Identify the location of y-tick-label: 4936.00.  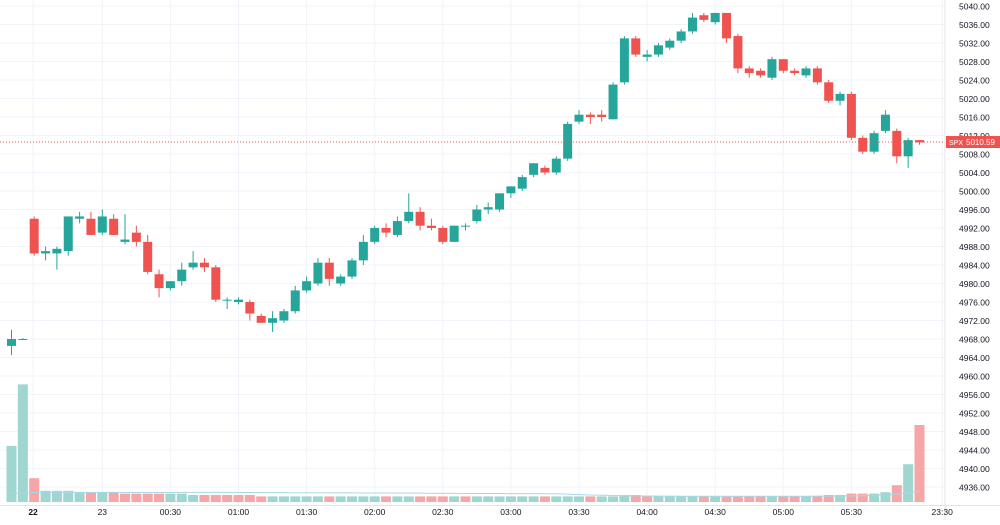
(974, 488).